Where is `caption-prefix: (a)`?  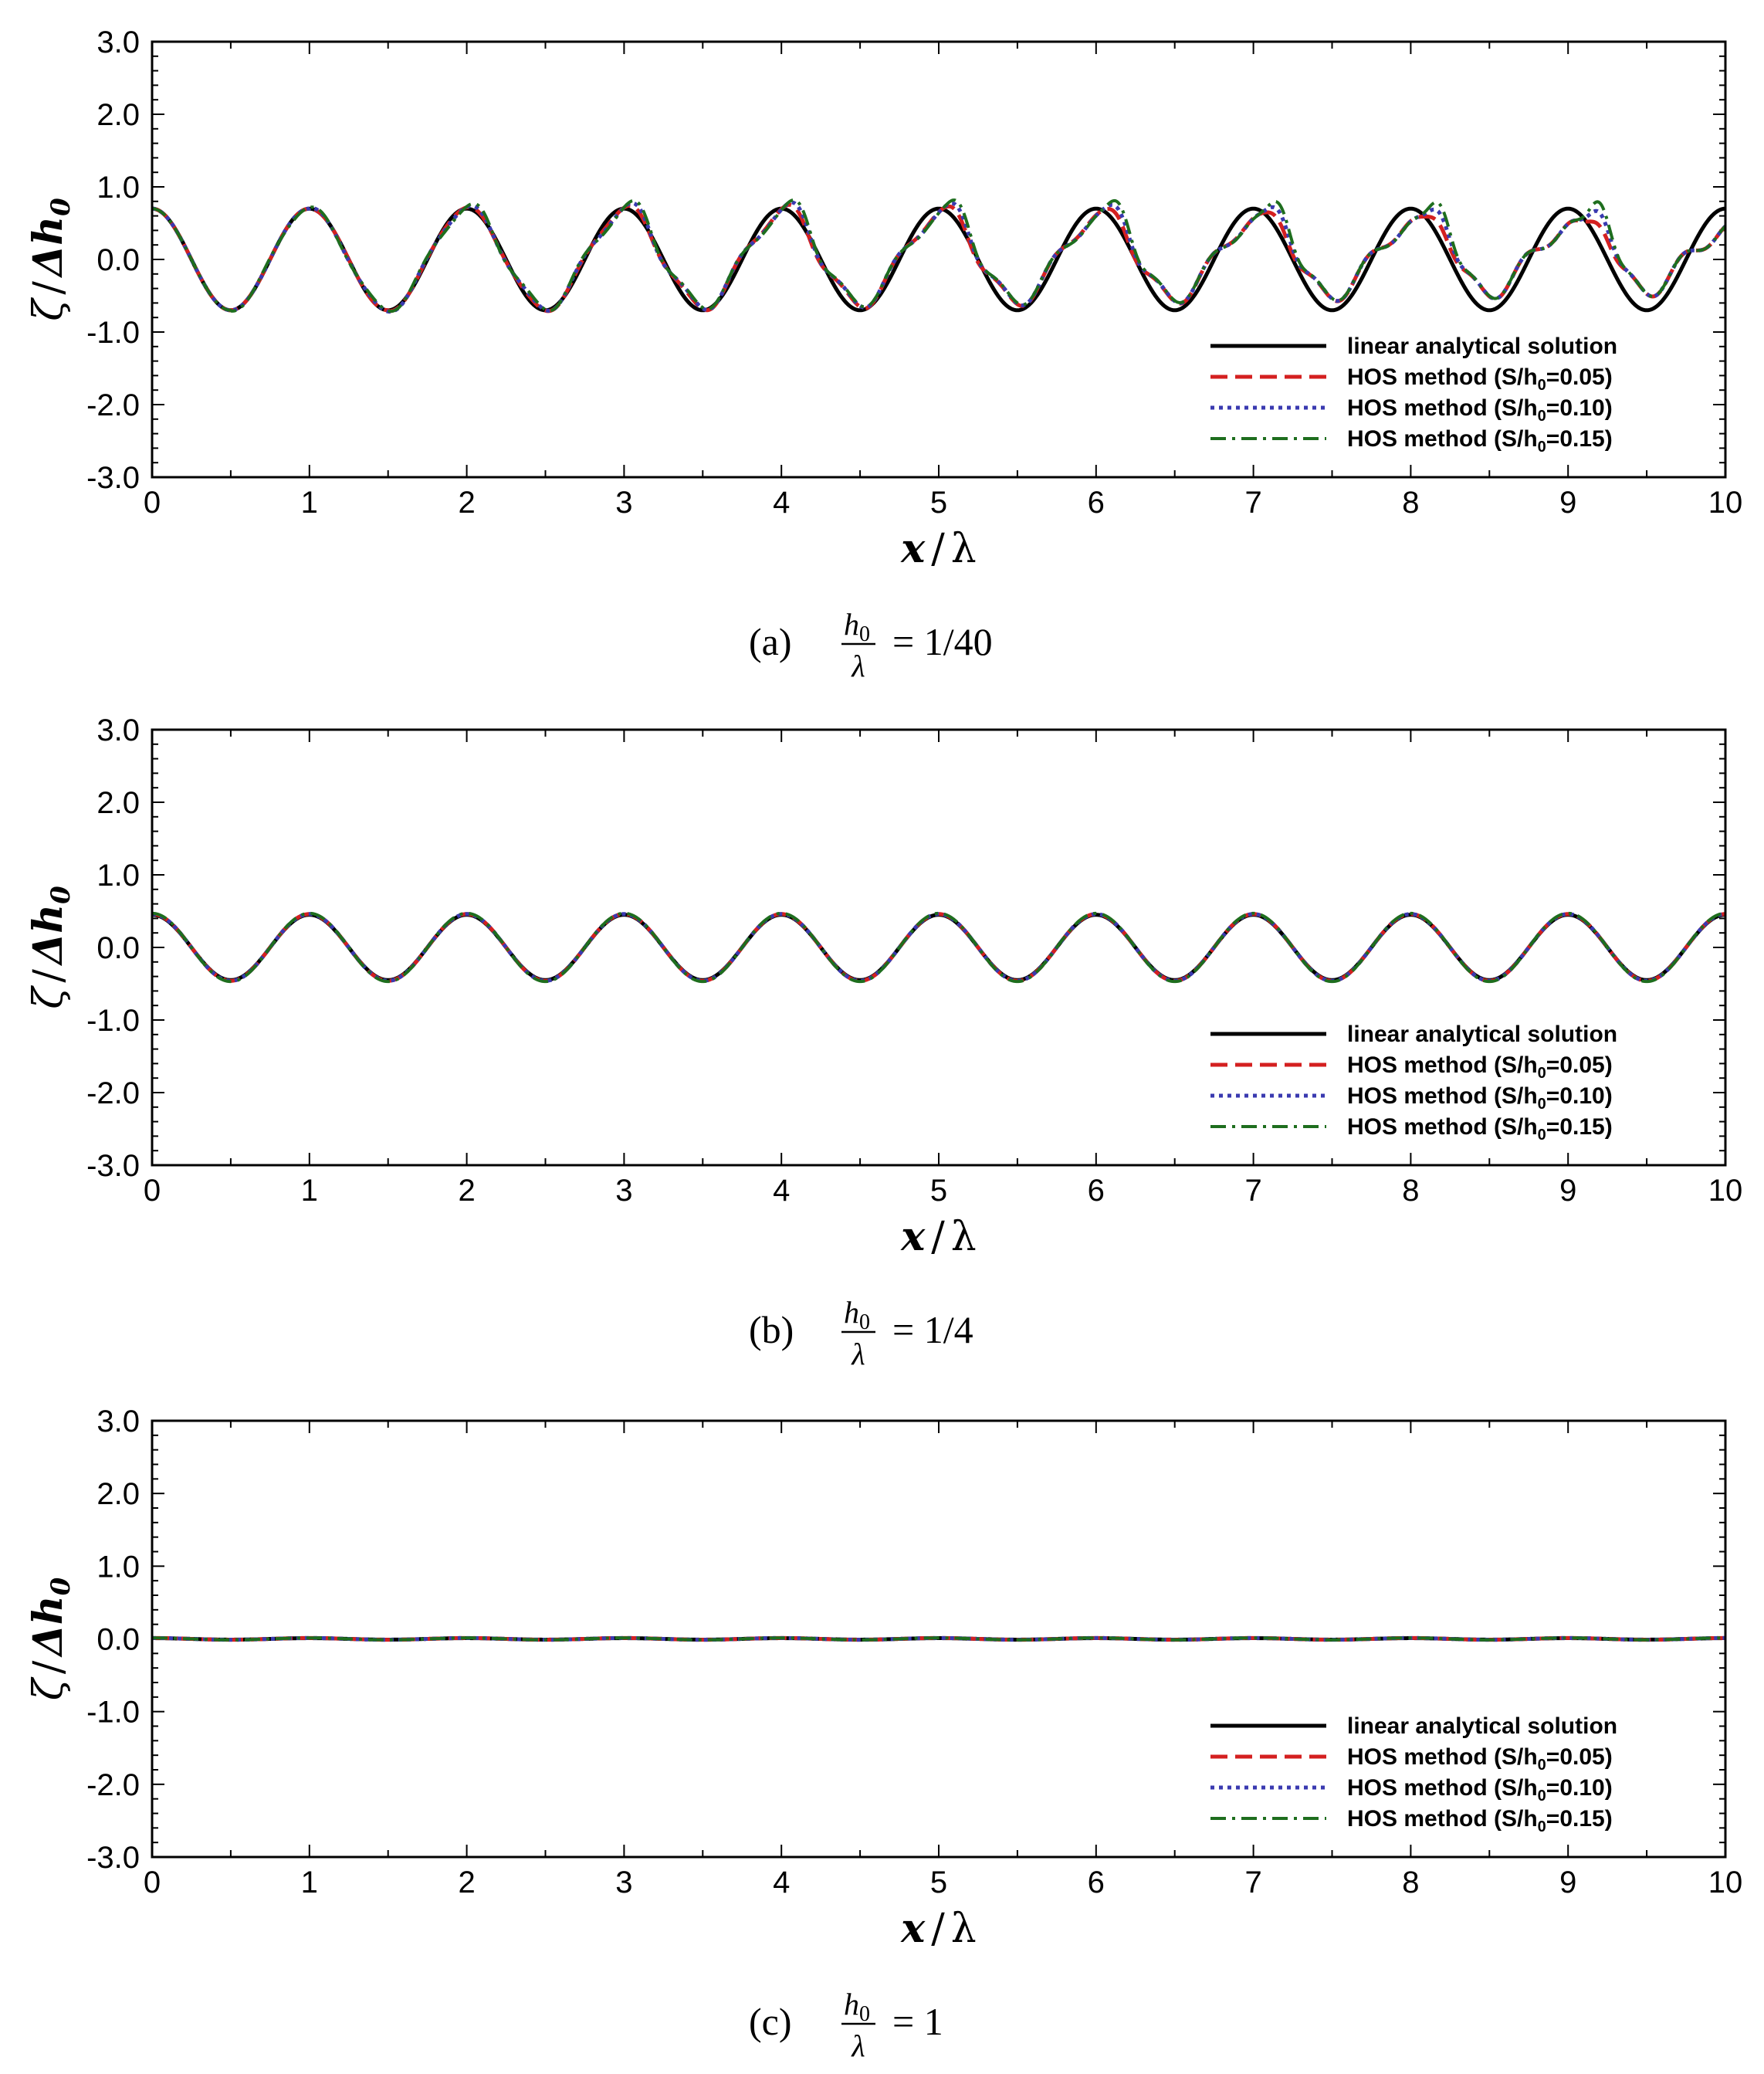 caption-prefix: (a) is located at coordinates (770, 641).